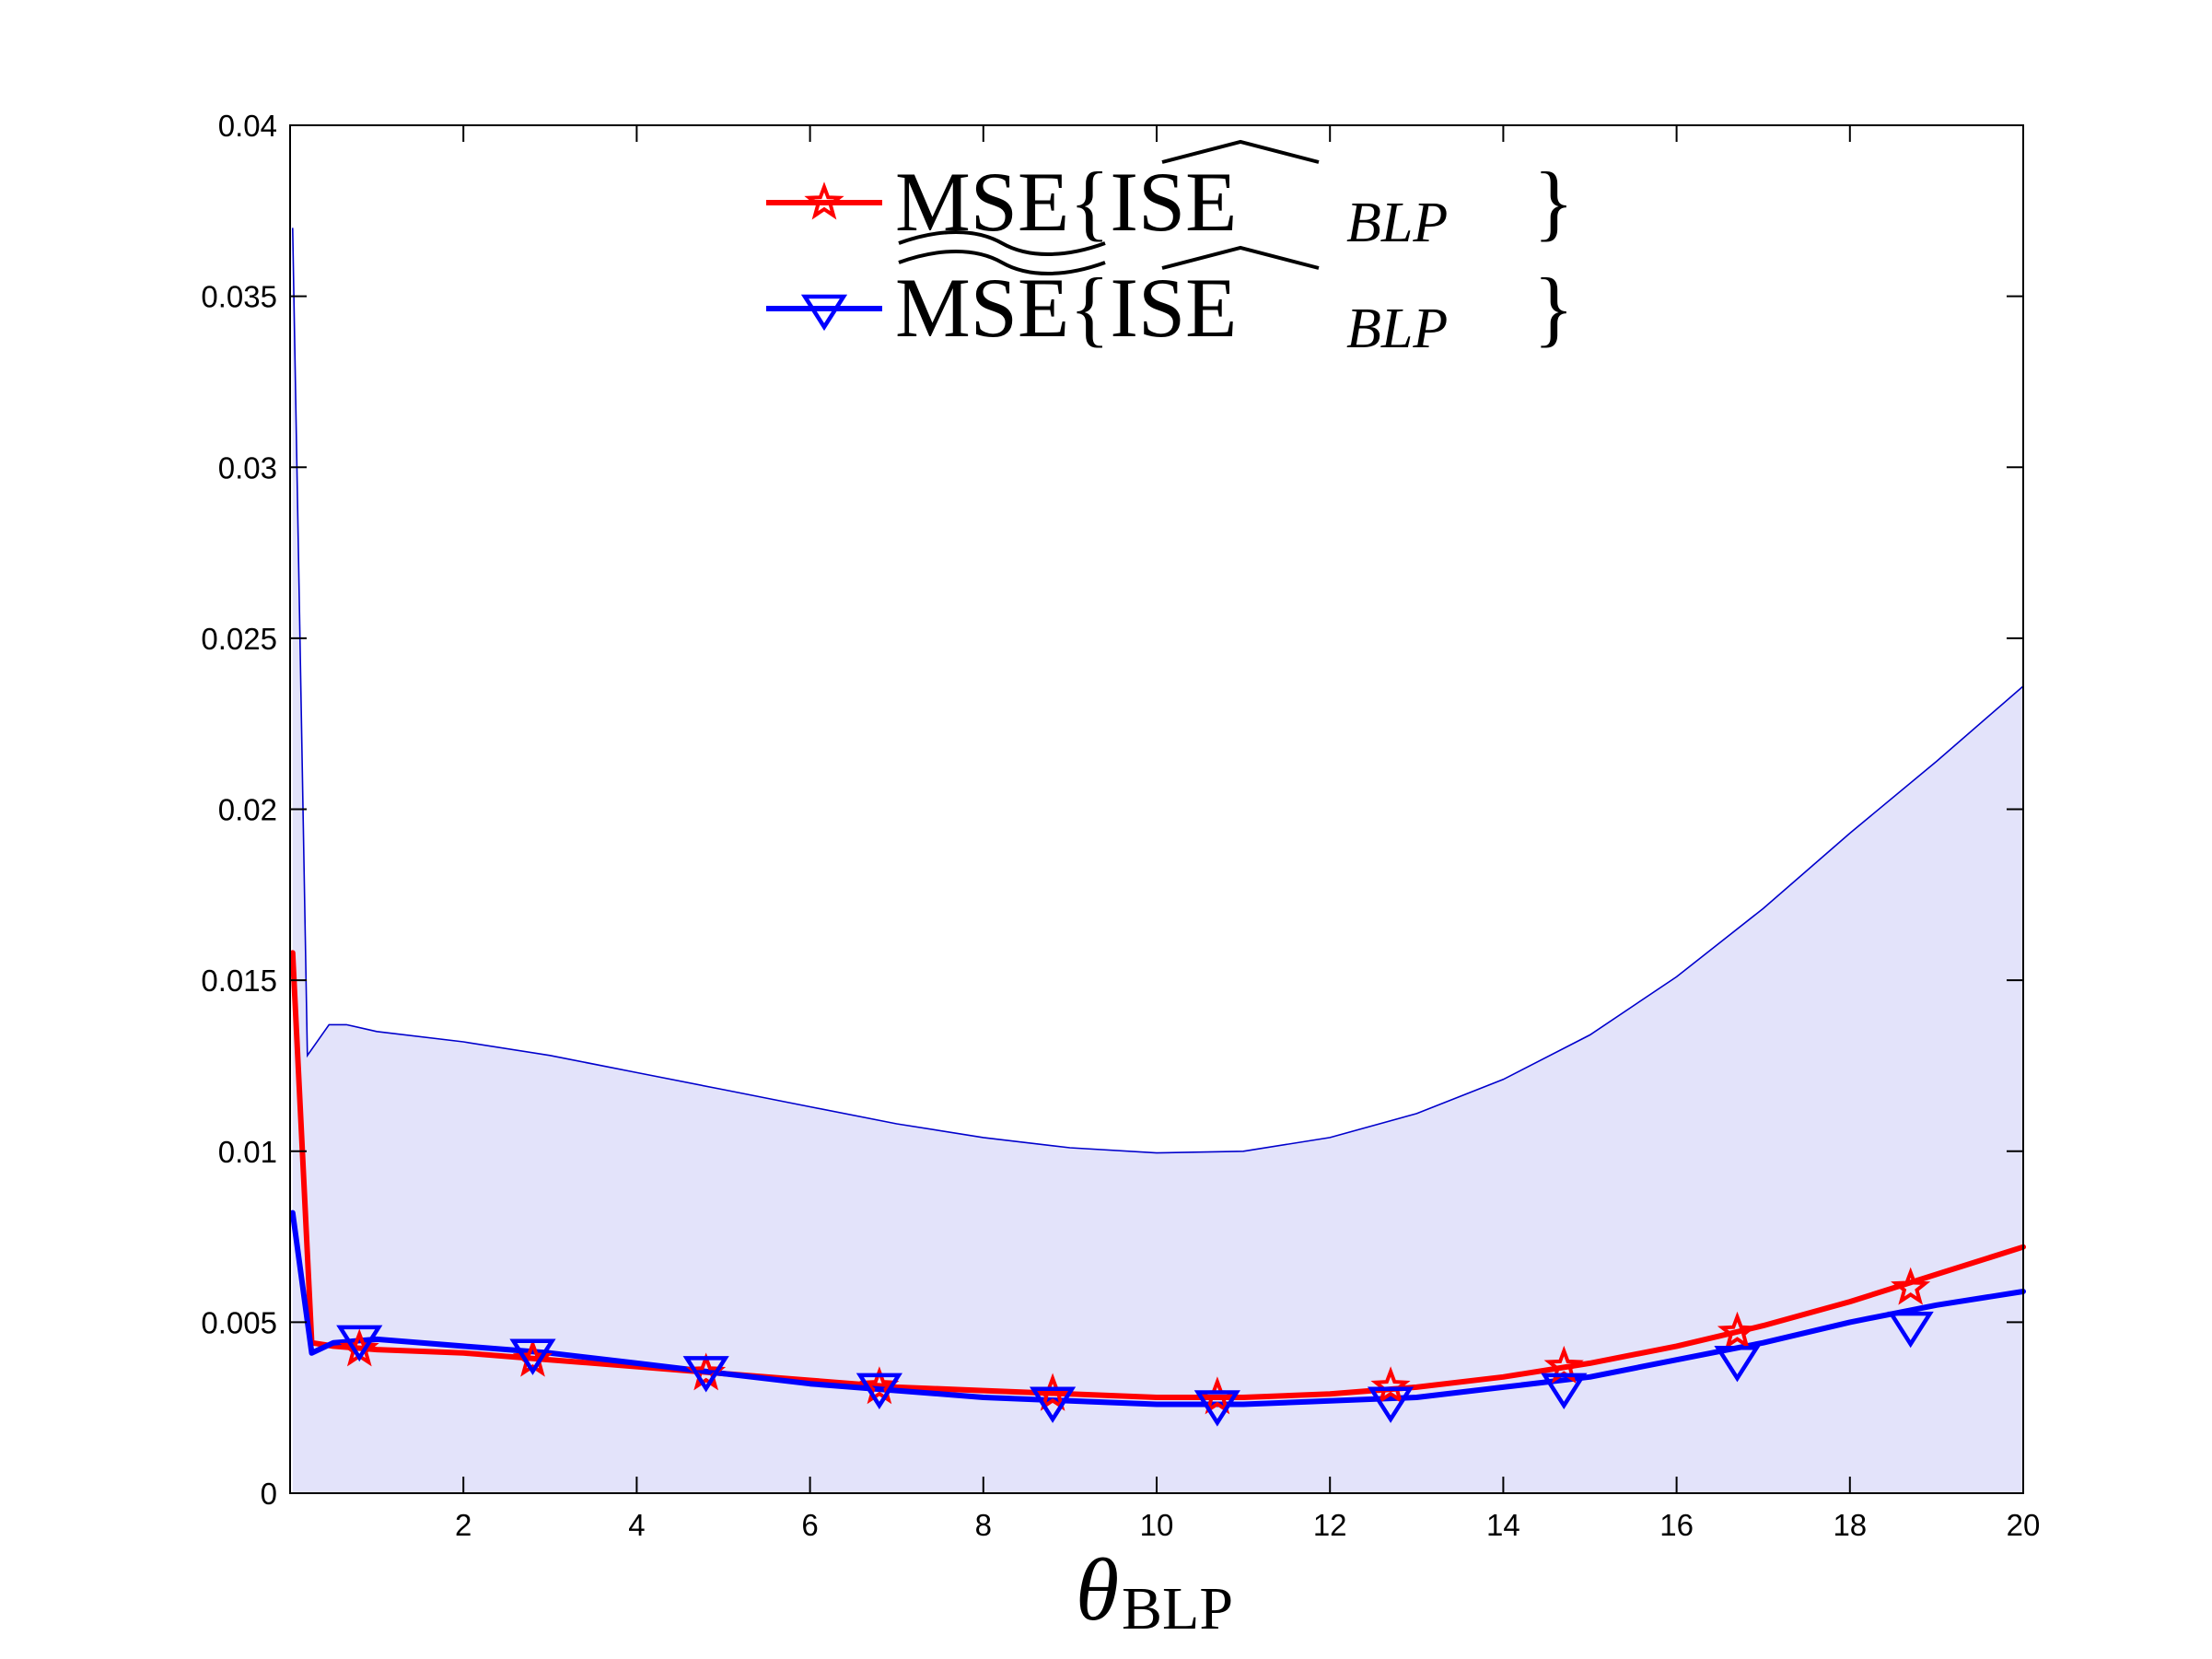  I want to click on legend-entry-blue: MSE{ISE BLP}, so click(1170, 302).